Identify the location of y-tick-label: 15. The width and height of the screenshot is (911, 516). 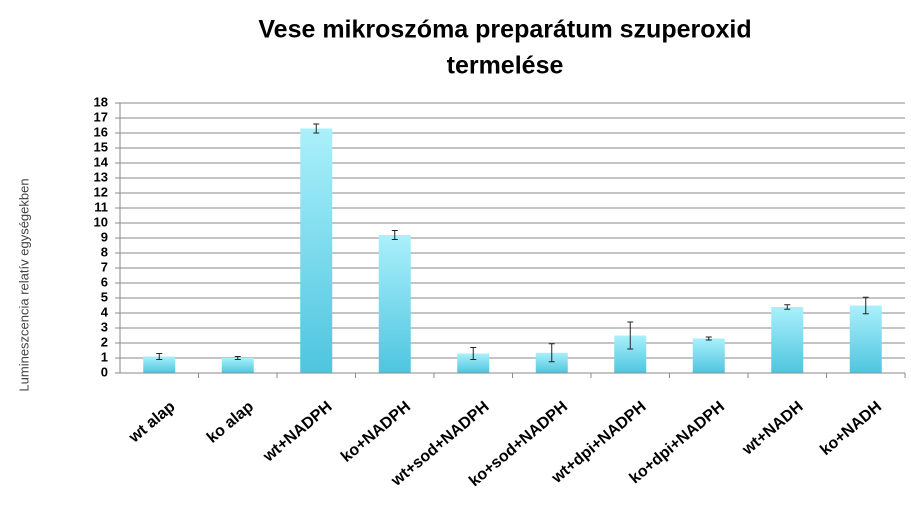
(101, 146).